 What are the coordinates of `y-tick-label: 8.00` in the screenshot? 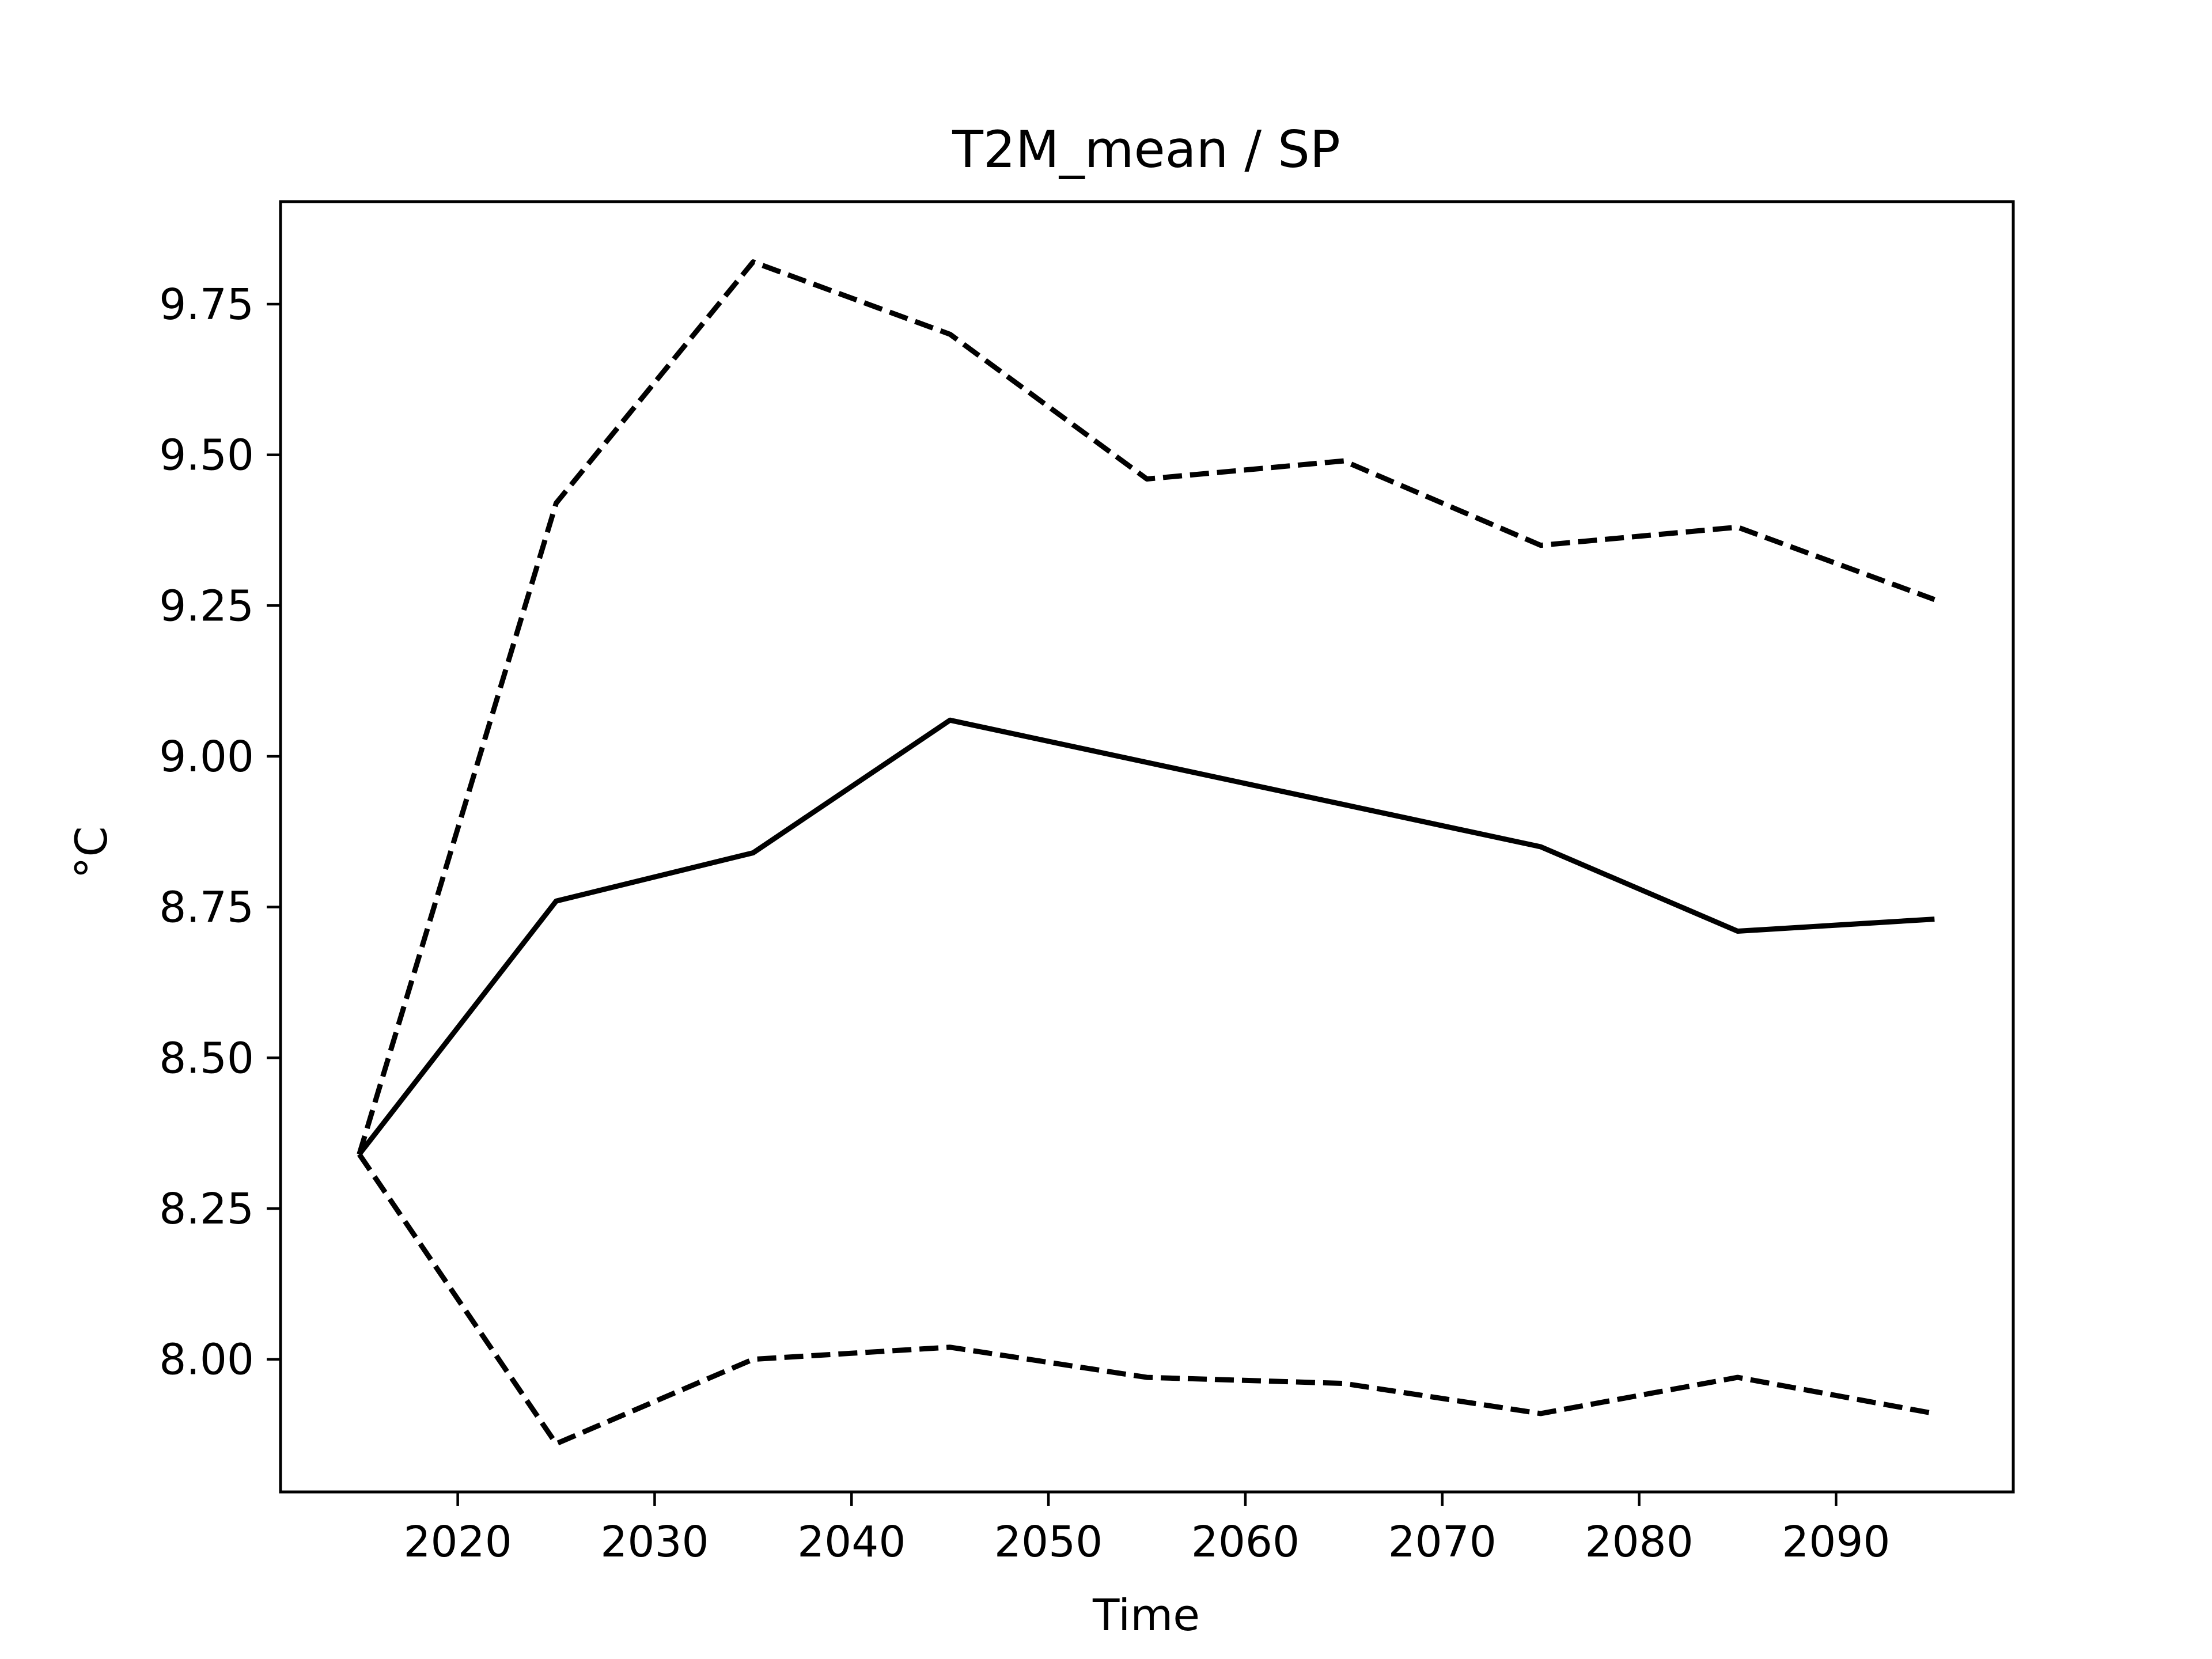 It's located at (206, 1360).